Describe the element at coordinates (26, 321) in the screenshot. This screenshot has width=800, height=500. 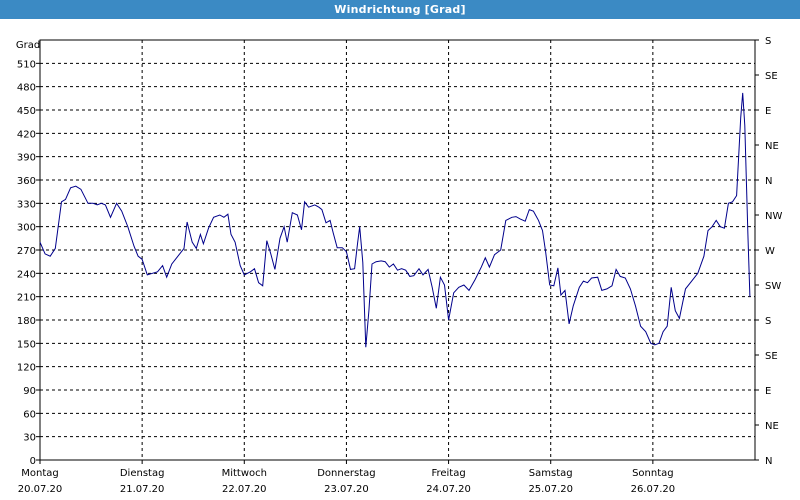
I see `y-tick-label: 180` at that location.